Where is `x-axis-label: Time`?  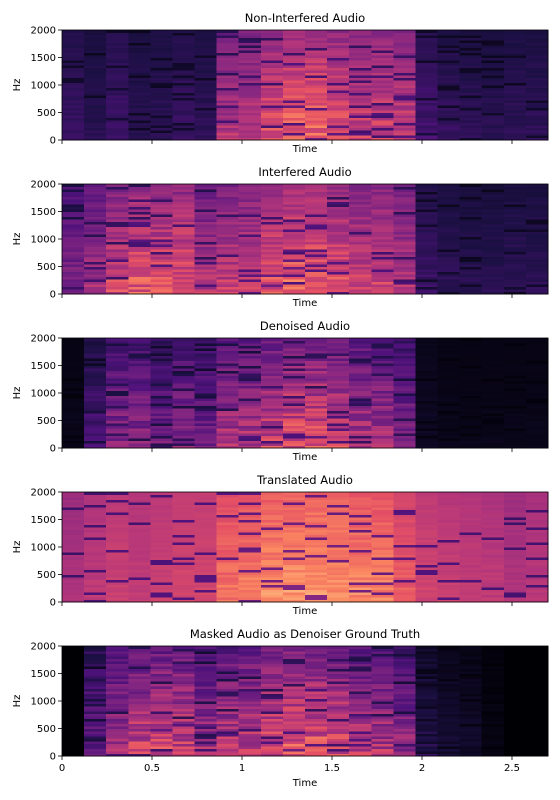 x-axis-label: Time is located at coordinates (304, 611).